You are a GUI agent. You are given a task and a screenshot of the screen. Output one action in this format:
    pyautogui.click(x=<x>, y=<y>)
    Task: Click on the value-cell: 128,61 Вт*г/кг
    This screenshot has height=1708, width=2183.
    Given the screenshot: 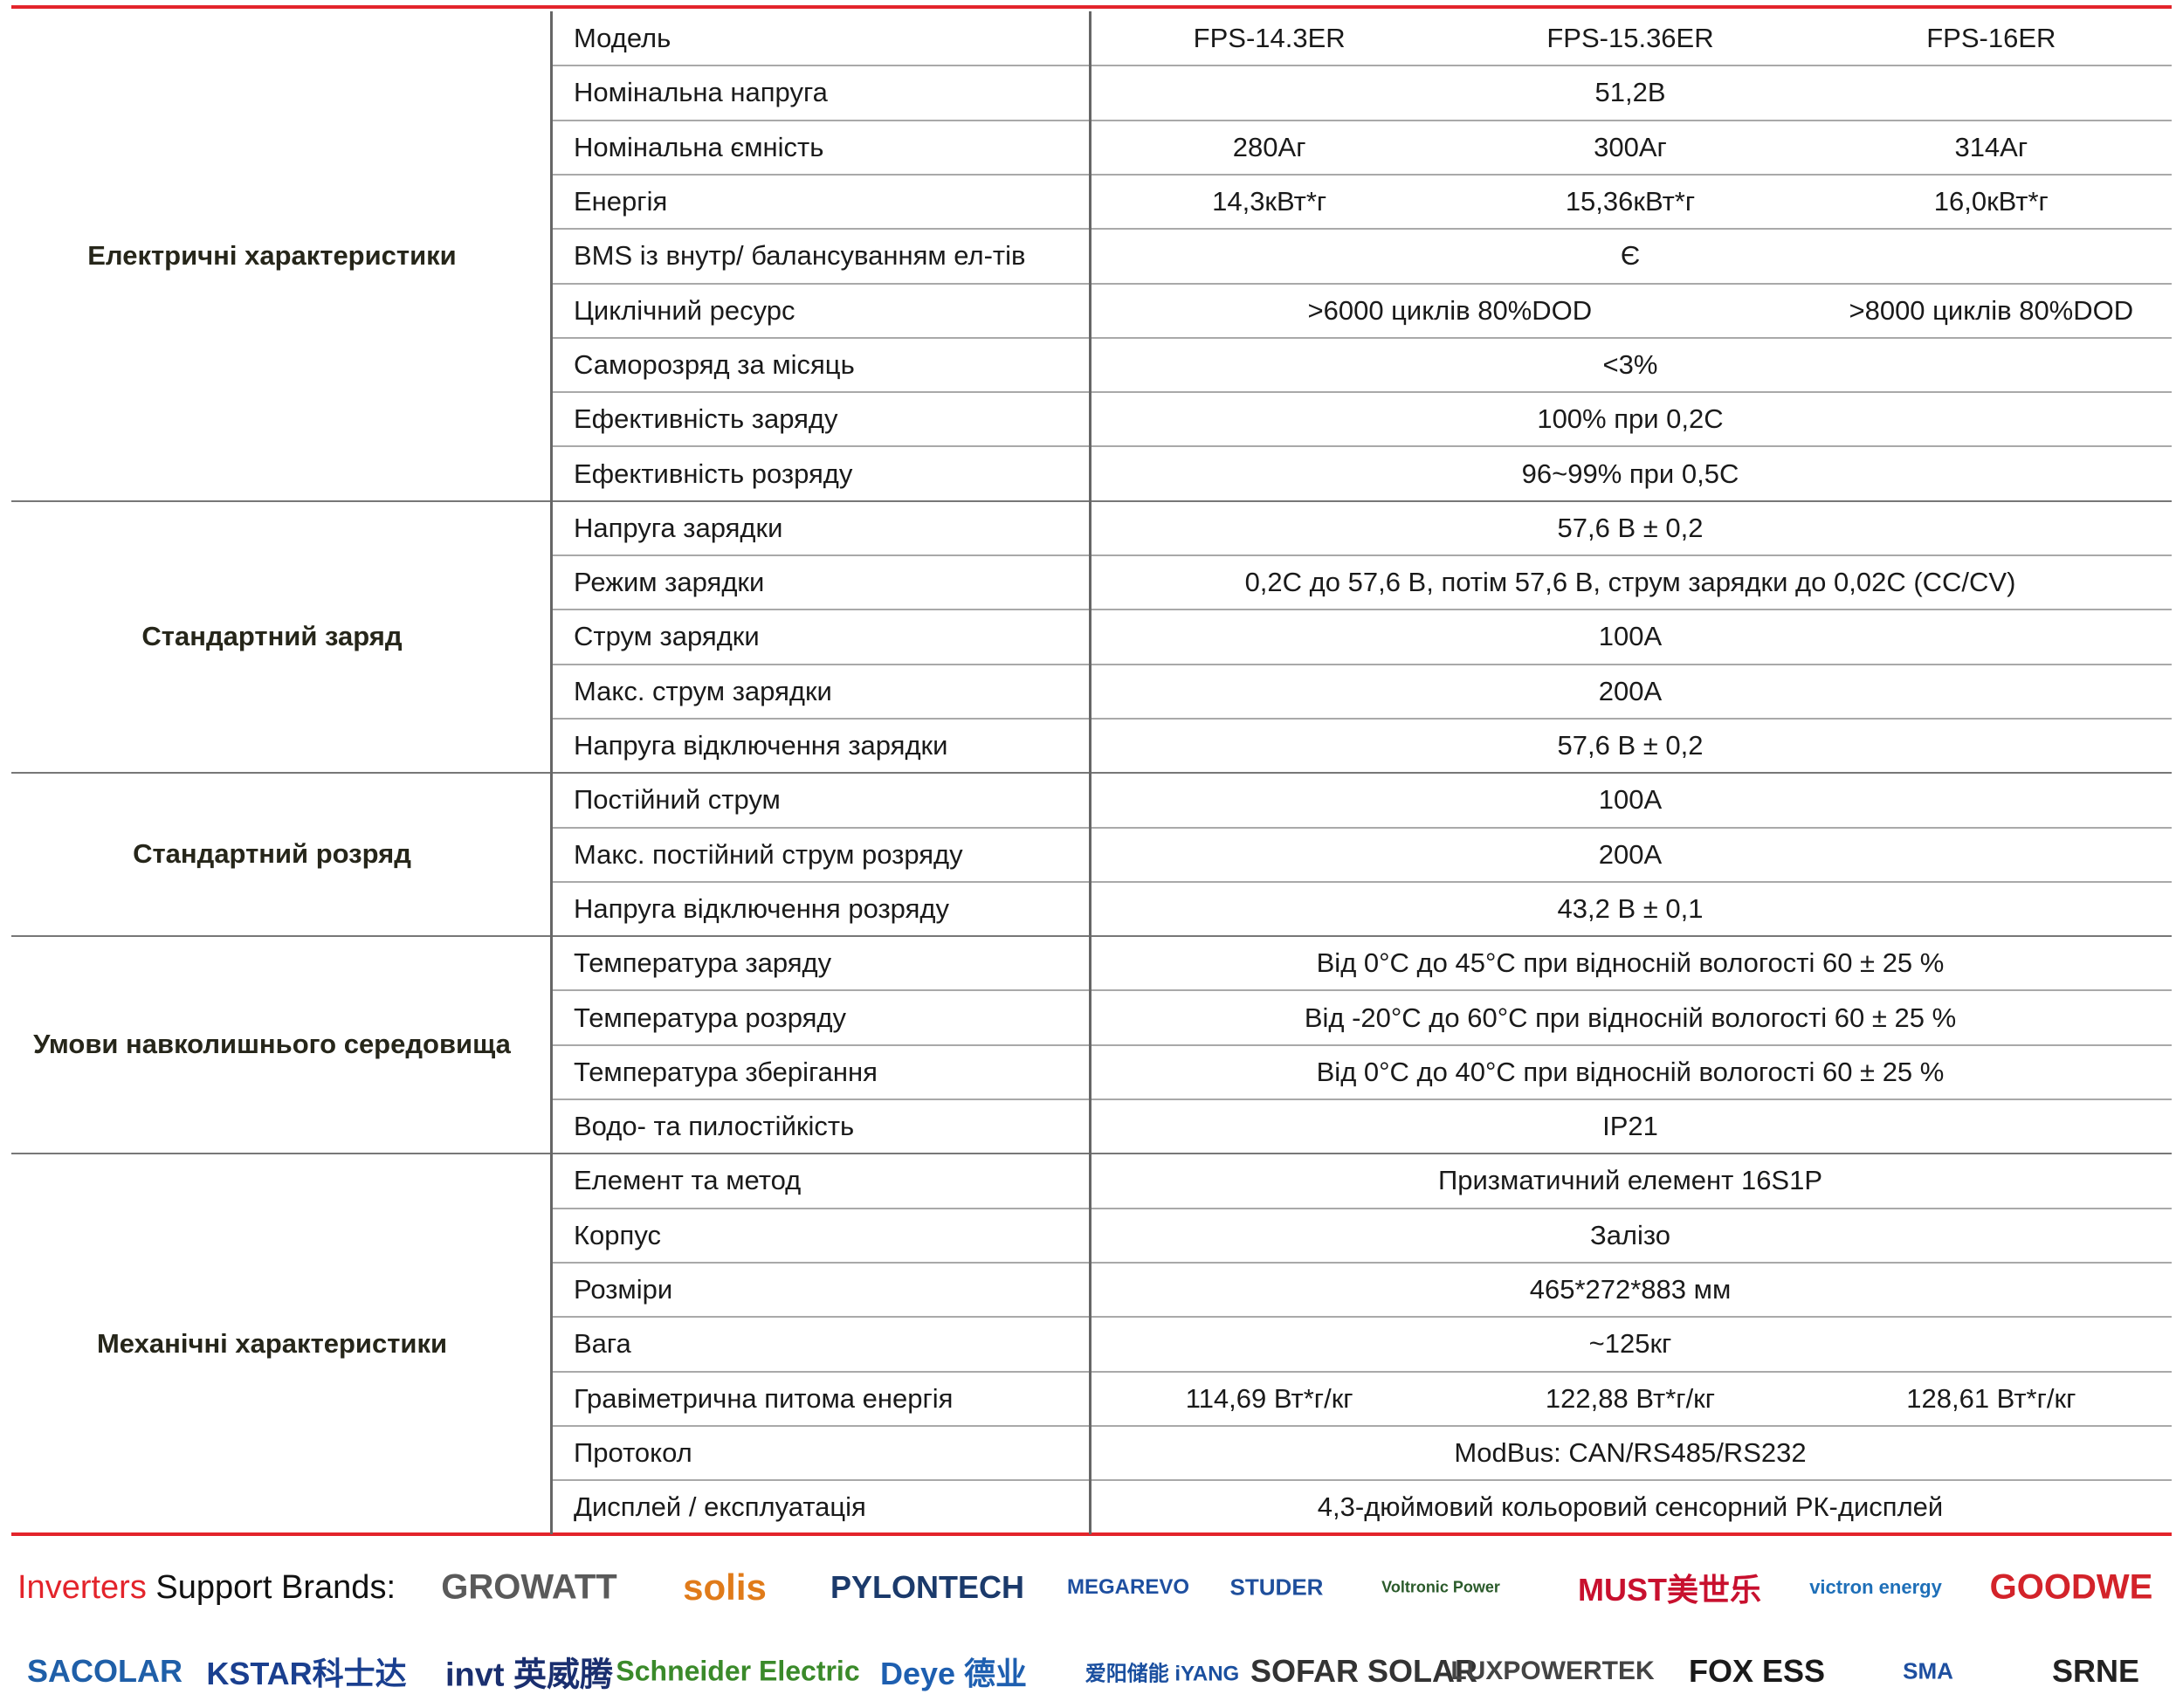 What is the action you would take?
    pyautogui.click(x=1991, y=1398)
    